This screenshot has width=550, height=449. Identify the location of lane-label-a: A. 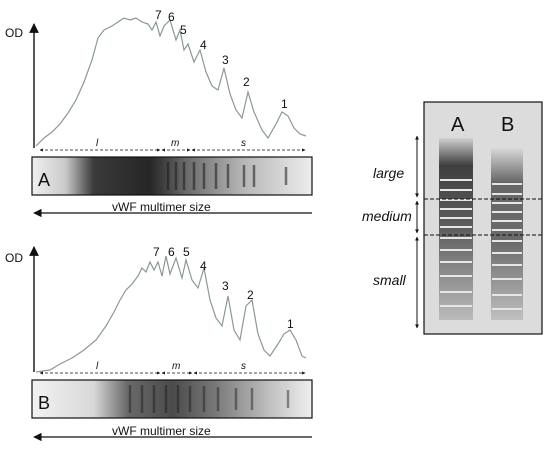
(458, 125).